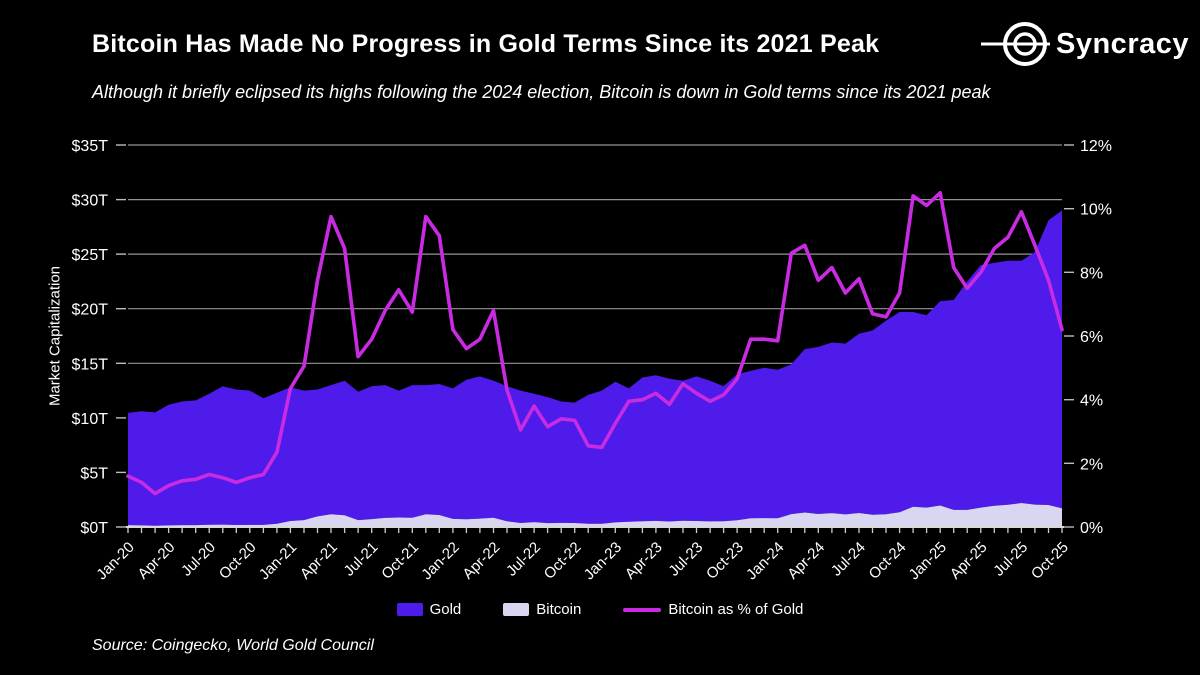  I want to click on svg-text: Oct-22, so click(563, 561).